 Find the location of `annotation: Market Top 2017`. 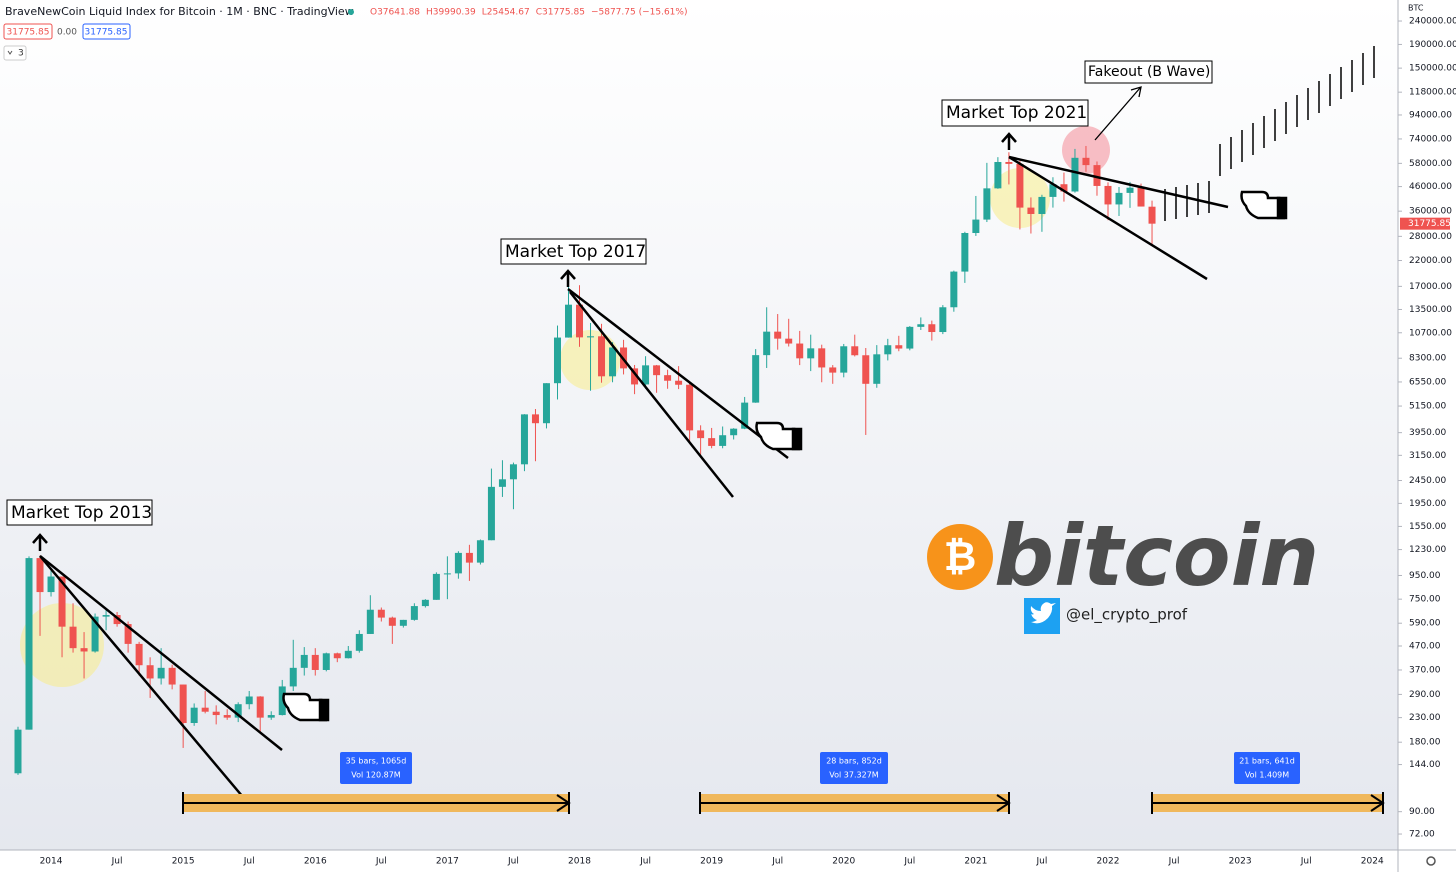

annotation: Market Top 2017 is located at coordinates (575, 252).